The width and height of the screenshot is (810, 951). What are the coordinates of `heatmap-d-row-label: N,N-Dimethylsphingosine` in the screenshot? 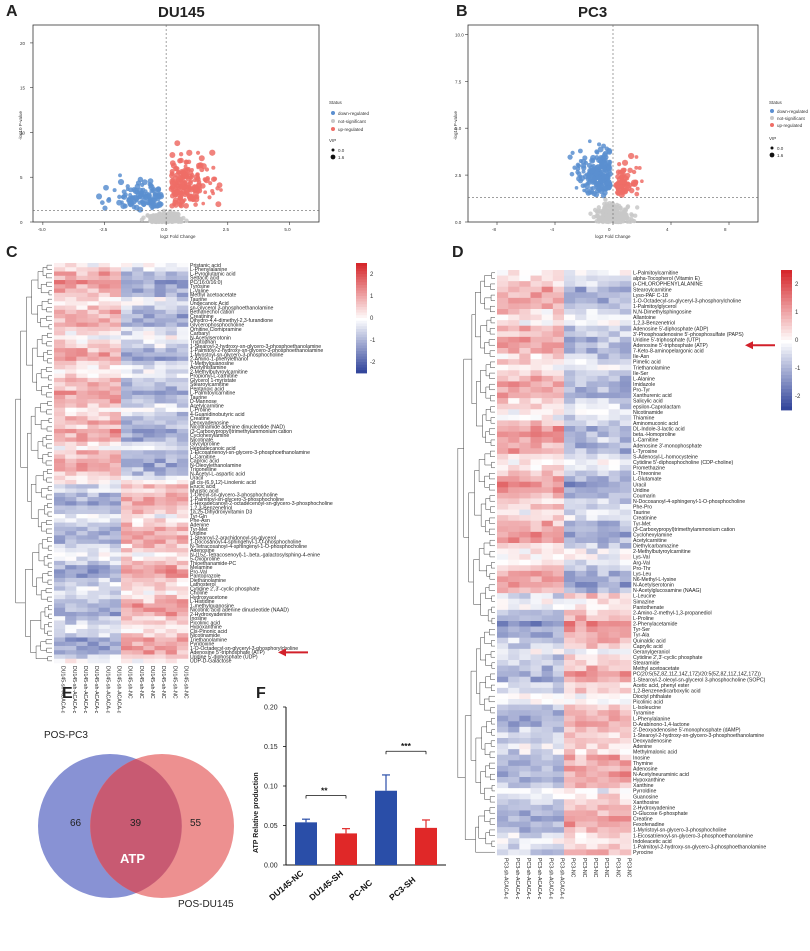 It's located at (662, 313).